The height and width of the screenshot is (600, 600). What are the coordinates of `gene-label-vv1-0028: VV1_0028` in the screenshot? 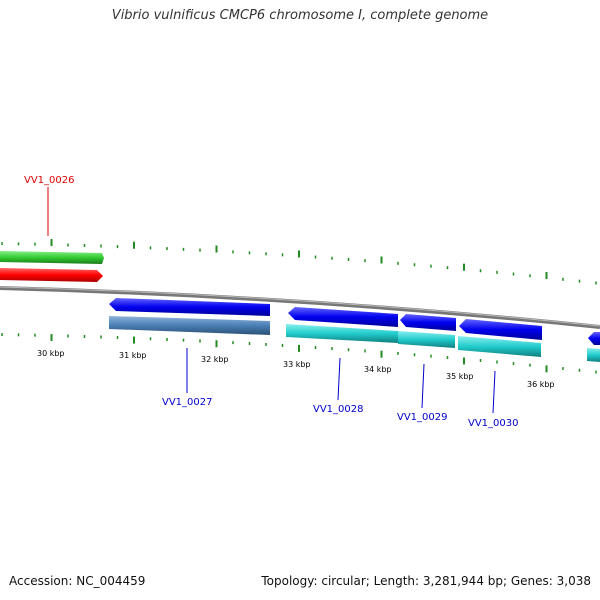 It's located at (338, 409).